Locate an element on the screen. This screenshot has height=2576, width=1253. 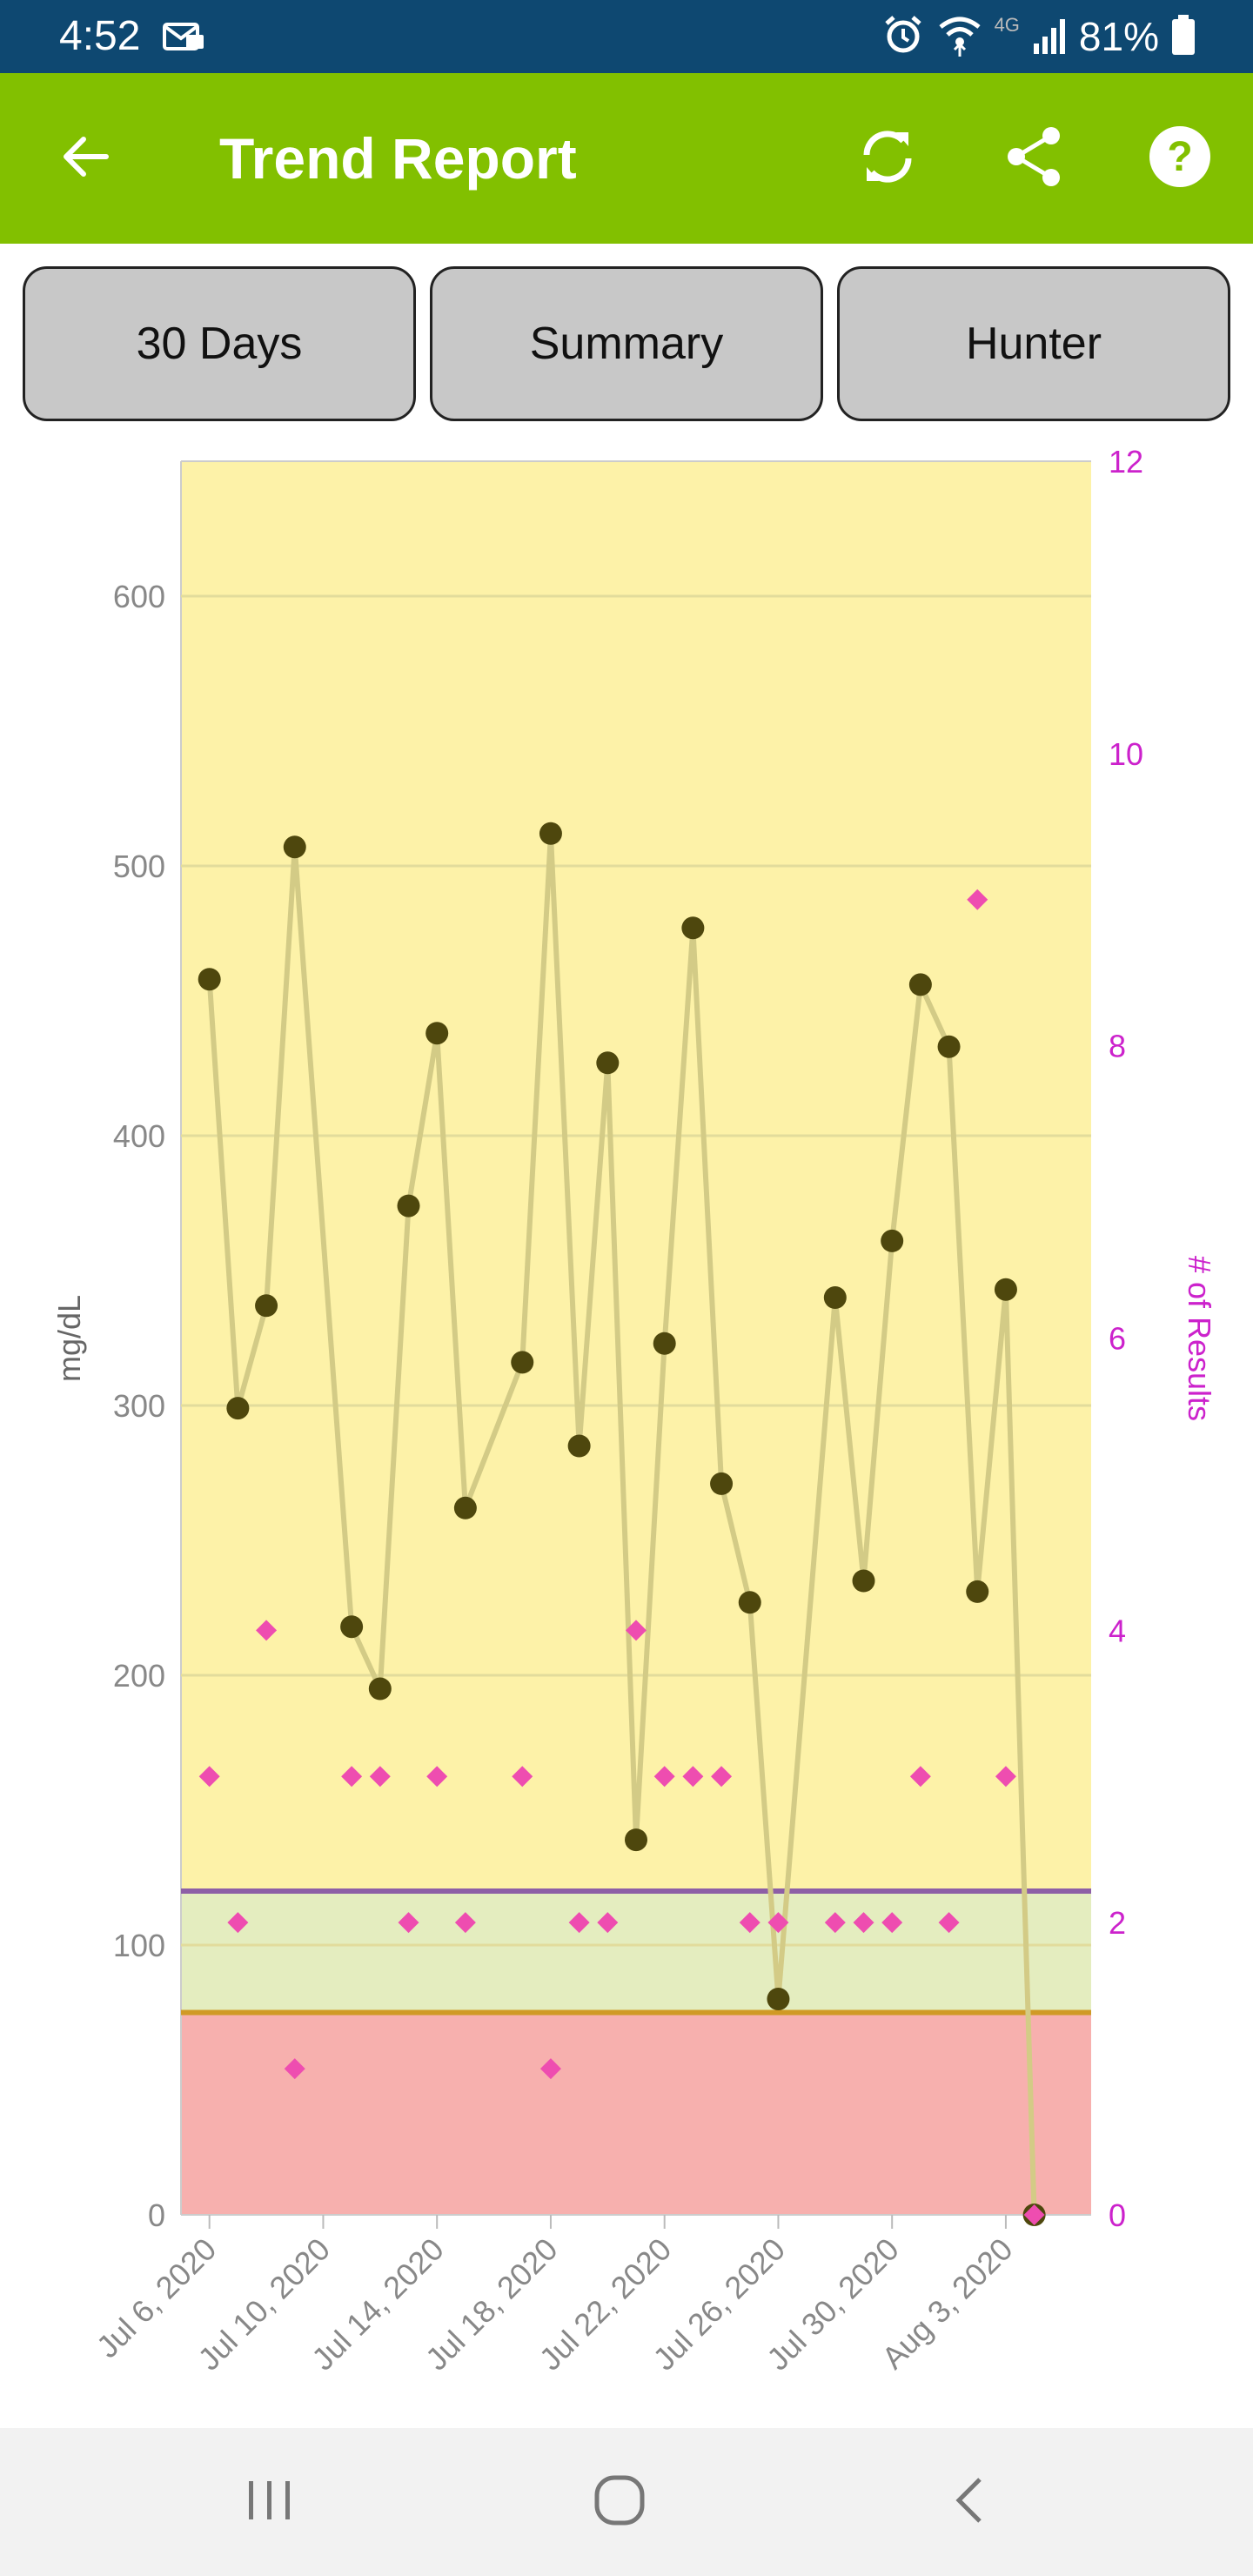
recents-button is located at coordinates (269, 2502).